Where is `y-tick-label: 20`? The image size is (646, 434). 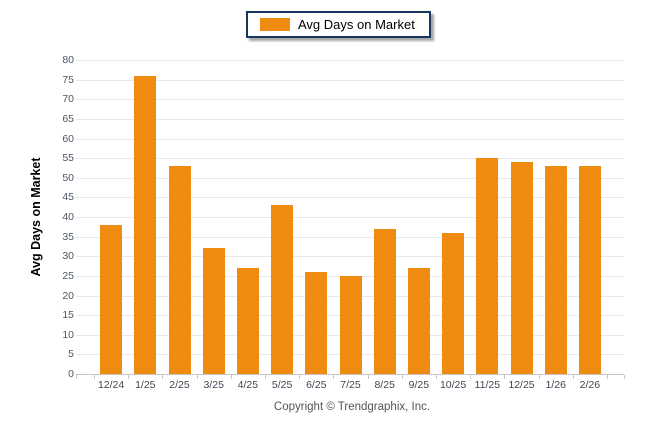 y-tick-label: 20 is located at coordinates (68, 295).